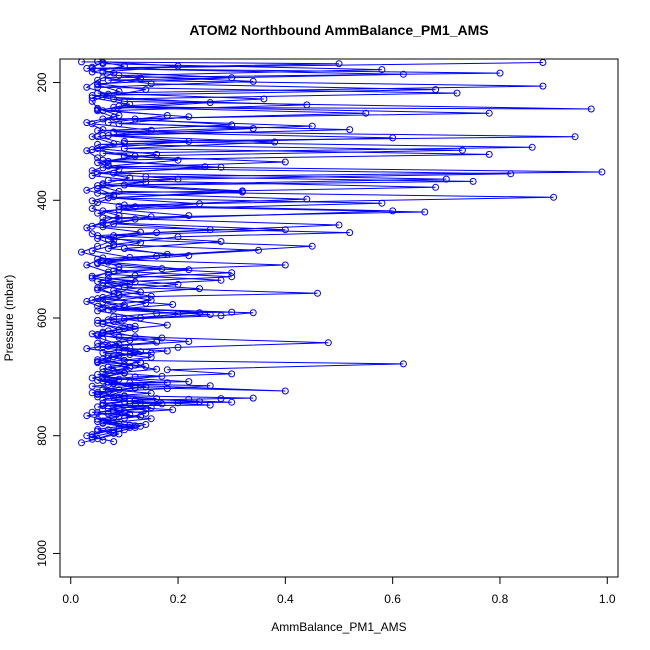 The image size is (650, 650). What do you see at coordinates (70, 599) in the screenshot?
I see `x-tick-label: 0.0` at bounding box center [70, 599].